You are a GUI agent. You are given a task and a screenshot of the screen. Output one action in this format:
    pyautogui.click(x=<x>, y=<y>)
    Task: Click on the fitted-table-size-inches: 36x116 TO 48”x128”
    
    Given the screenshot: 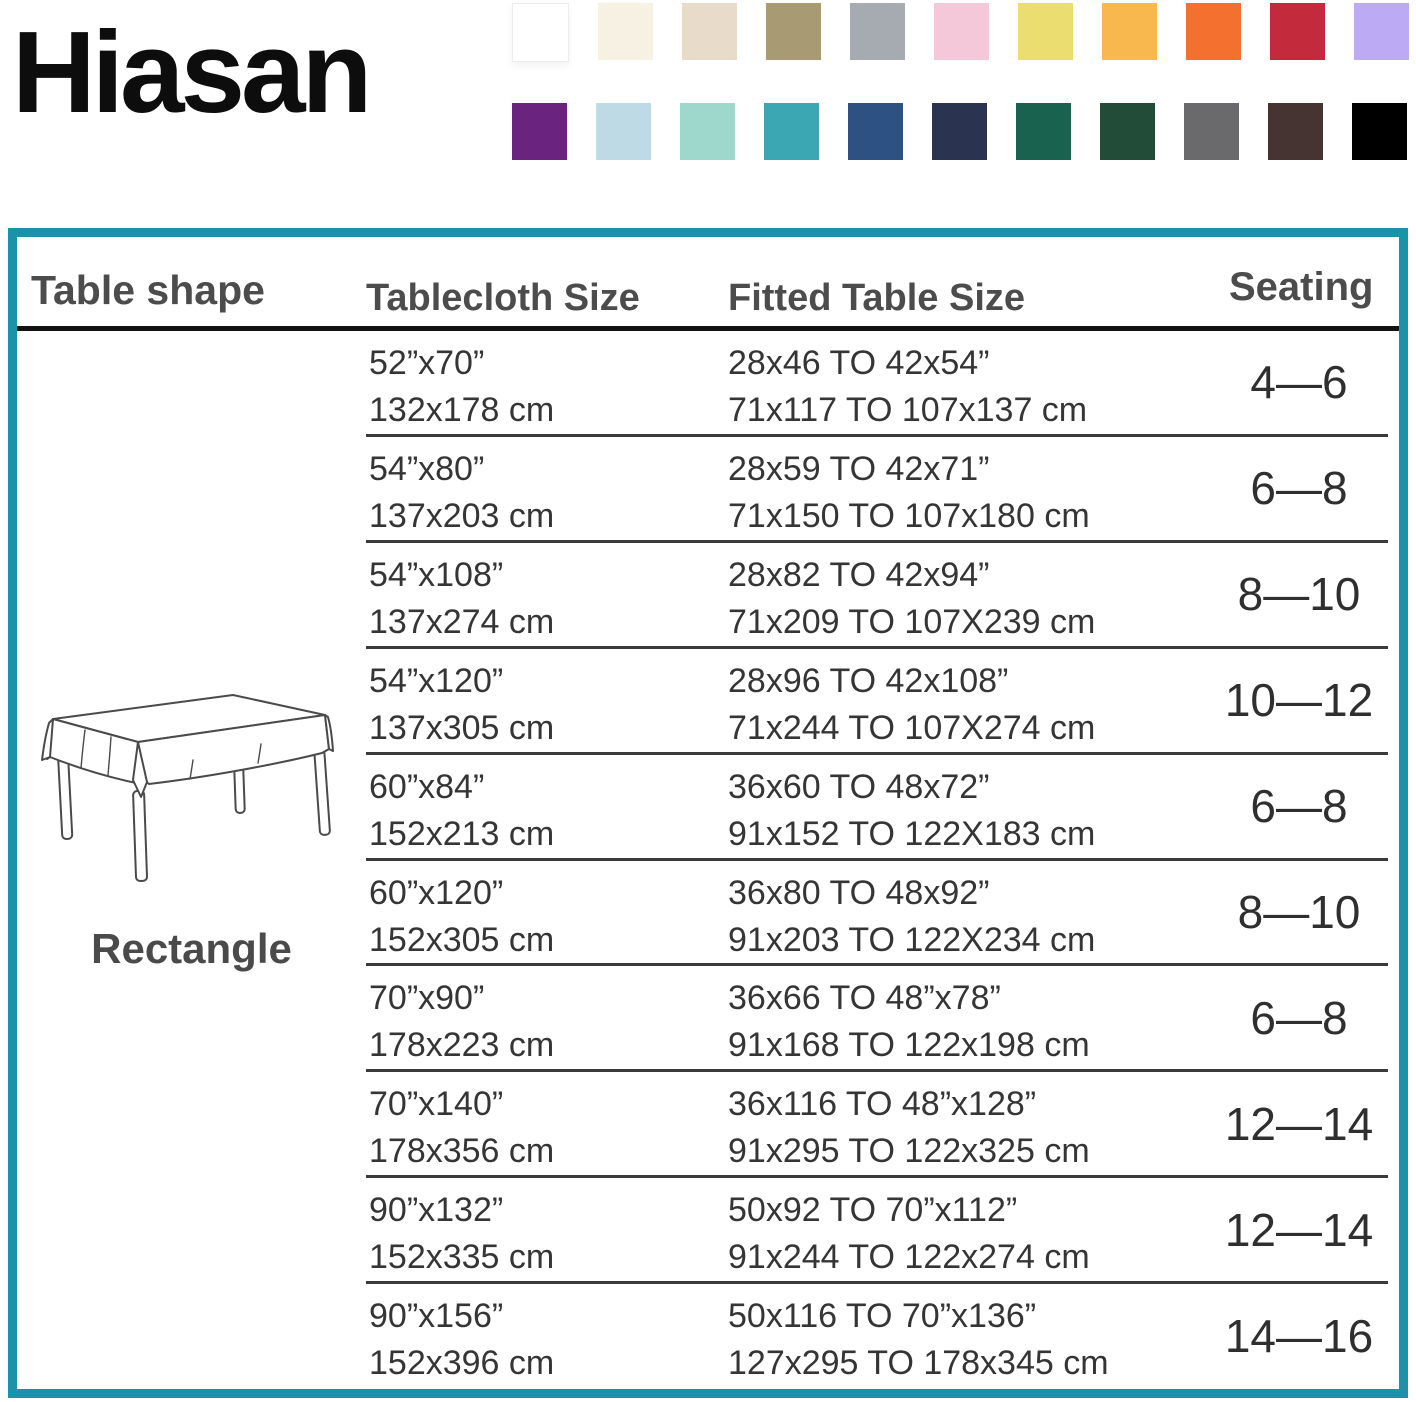 What is the action you would take?
    pyautogui.click(x=882, y=1104)
    